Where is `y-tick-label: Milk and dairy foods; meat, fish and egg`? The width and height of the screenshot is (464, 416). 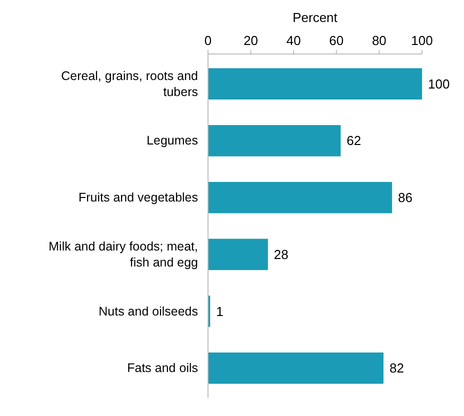
y-tick-label: Milk and dairy foods; meat, fish and egg is located at coordinates (123, 254).